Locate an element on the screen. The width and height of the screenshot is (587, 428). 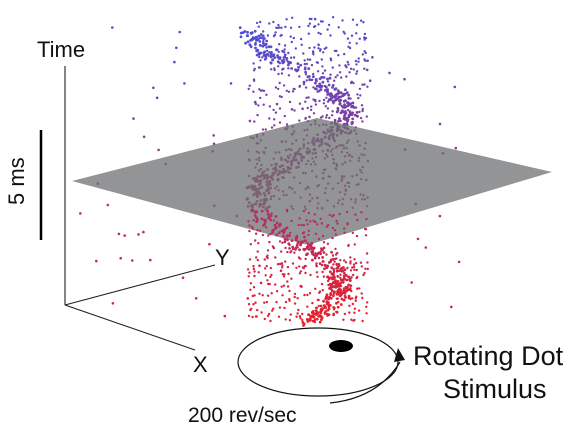
y-axis-line is located at coordinates (140, 285).